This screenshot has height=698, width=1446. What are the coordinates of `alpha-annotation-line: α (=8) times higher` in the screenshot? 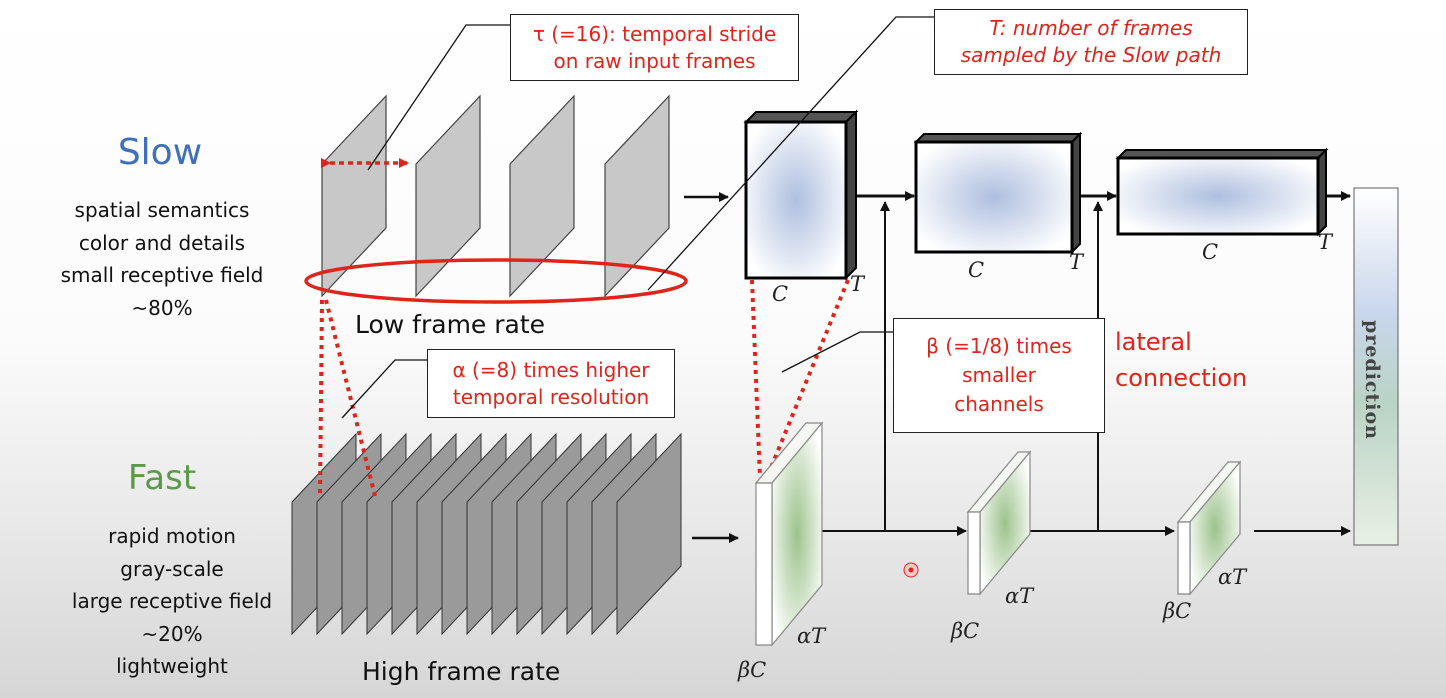 It's located at (551, 369).